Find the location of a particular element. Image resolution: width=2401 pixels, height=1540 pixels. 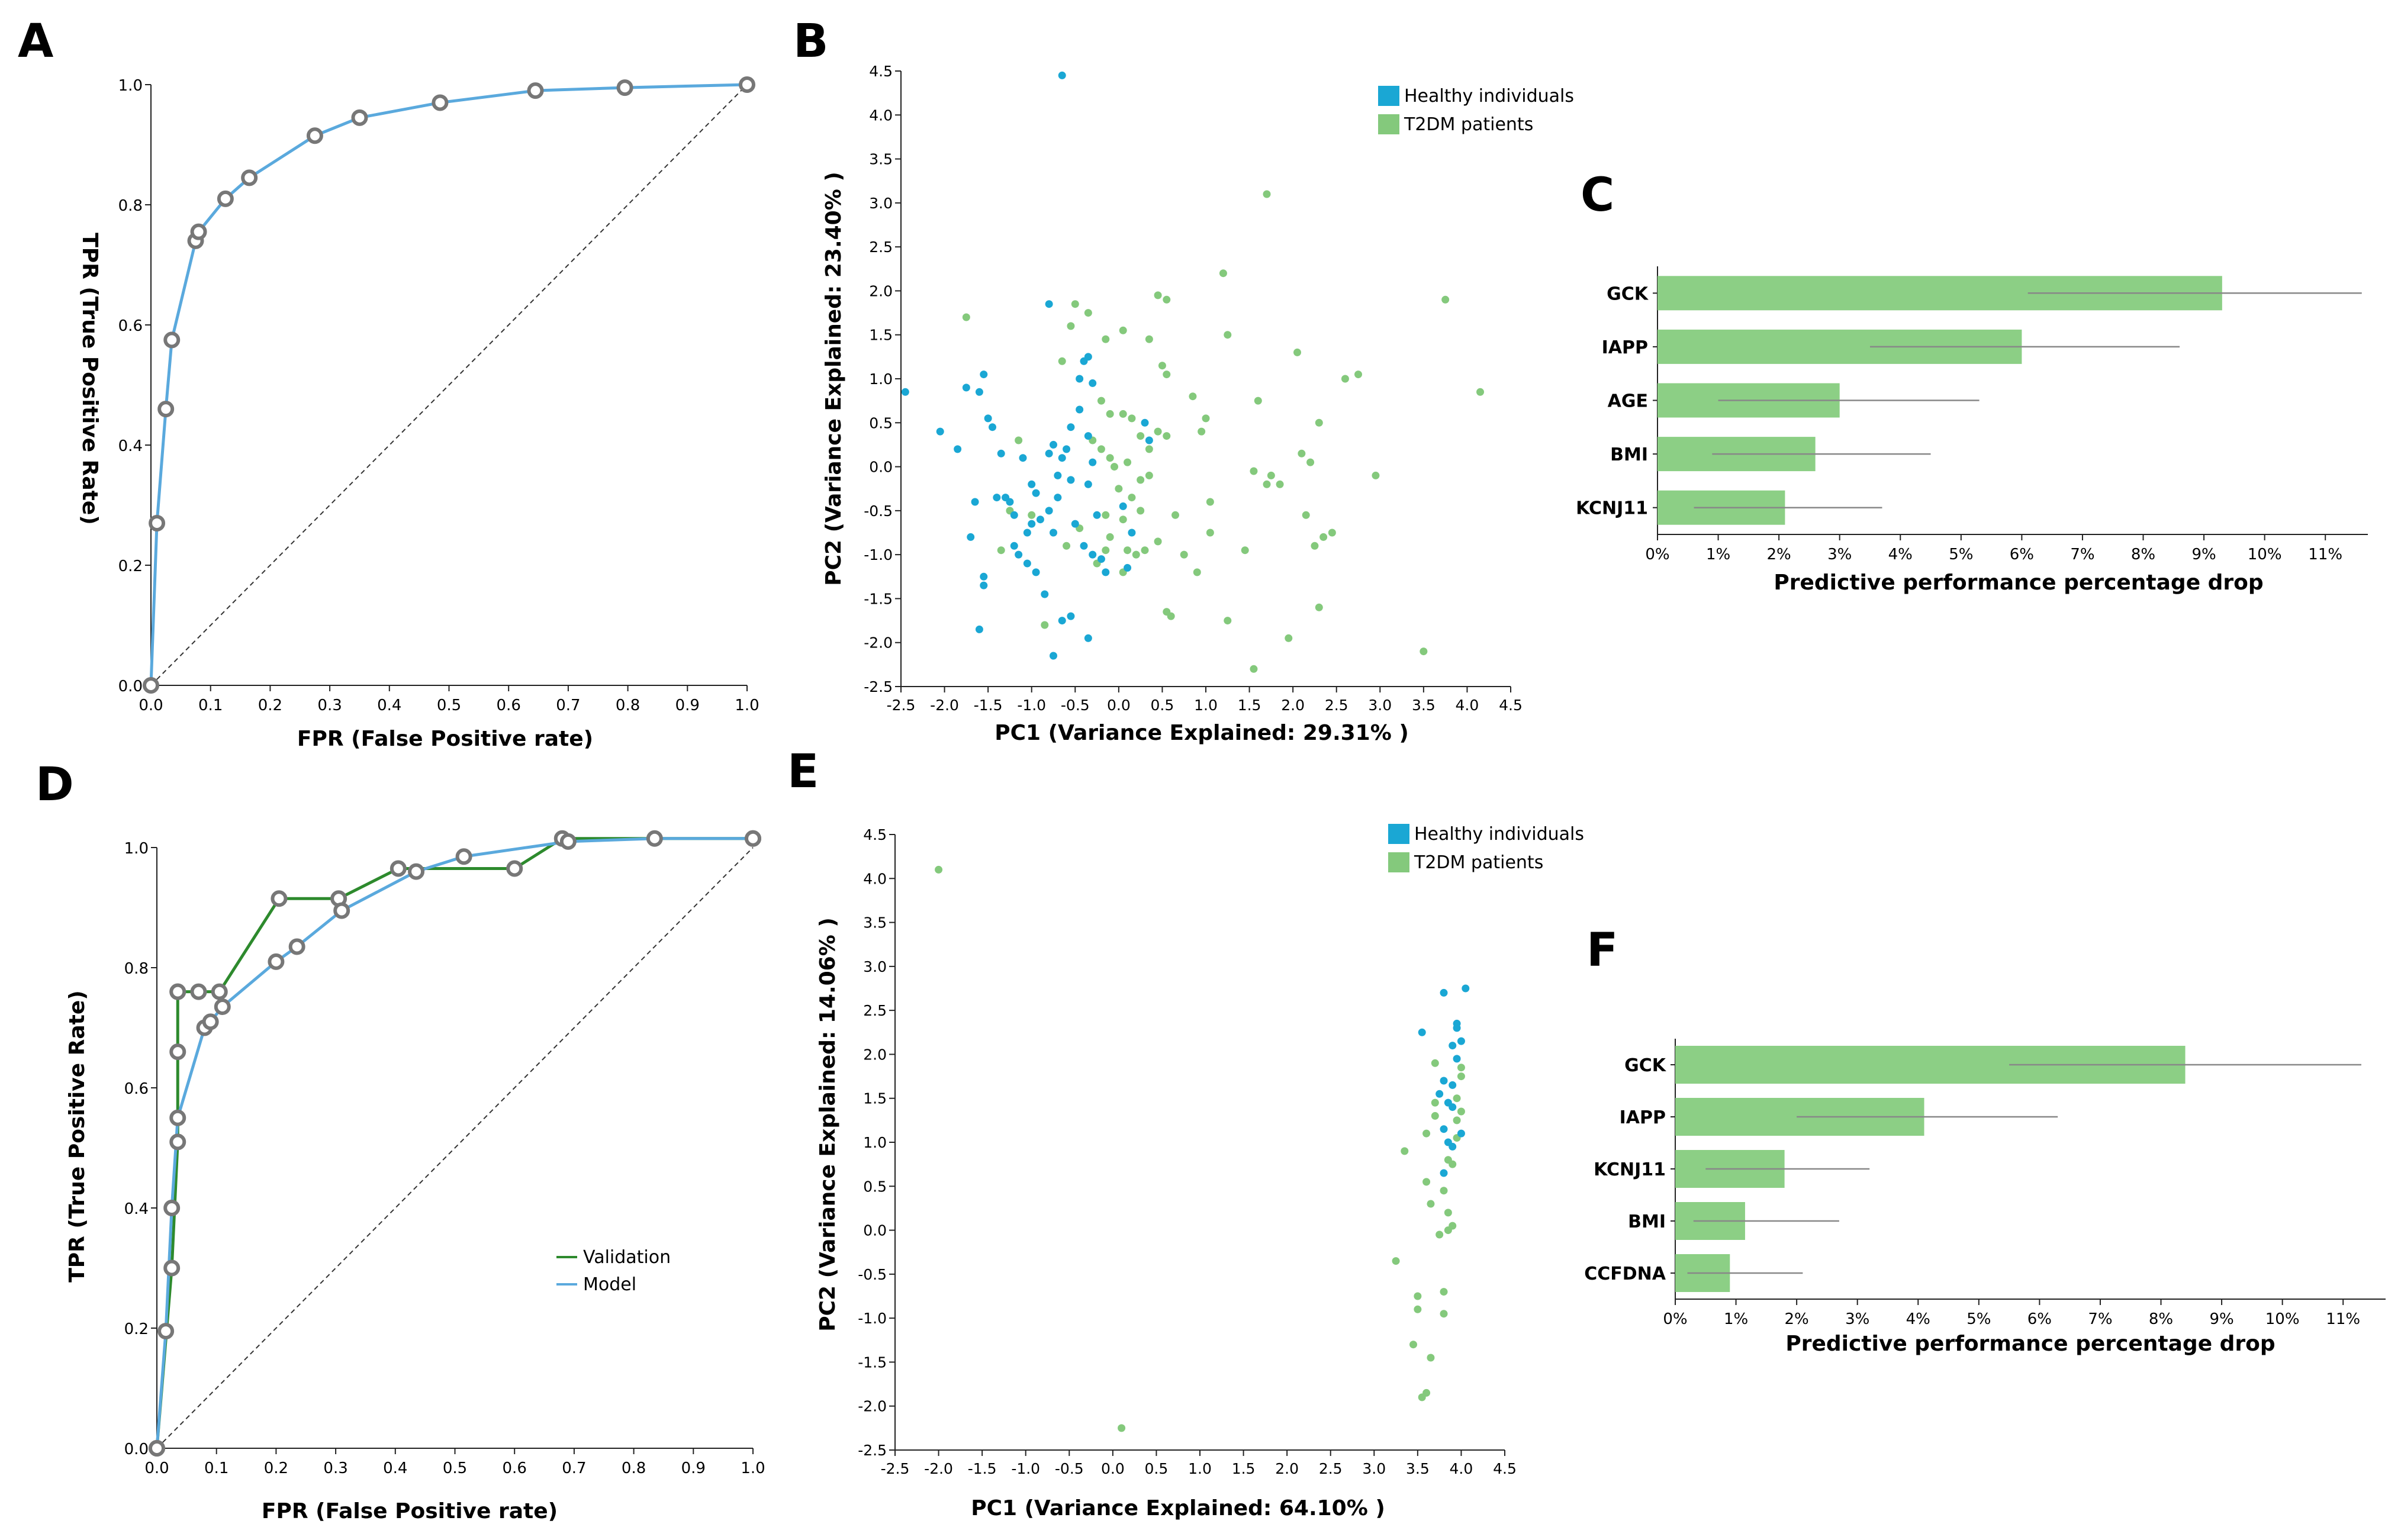

panel-b-x-tick-label: 1.0 is located at coordinates (1206, 706).